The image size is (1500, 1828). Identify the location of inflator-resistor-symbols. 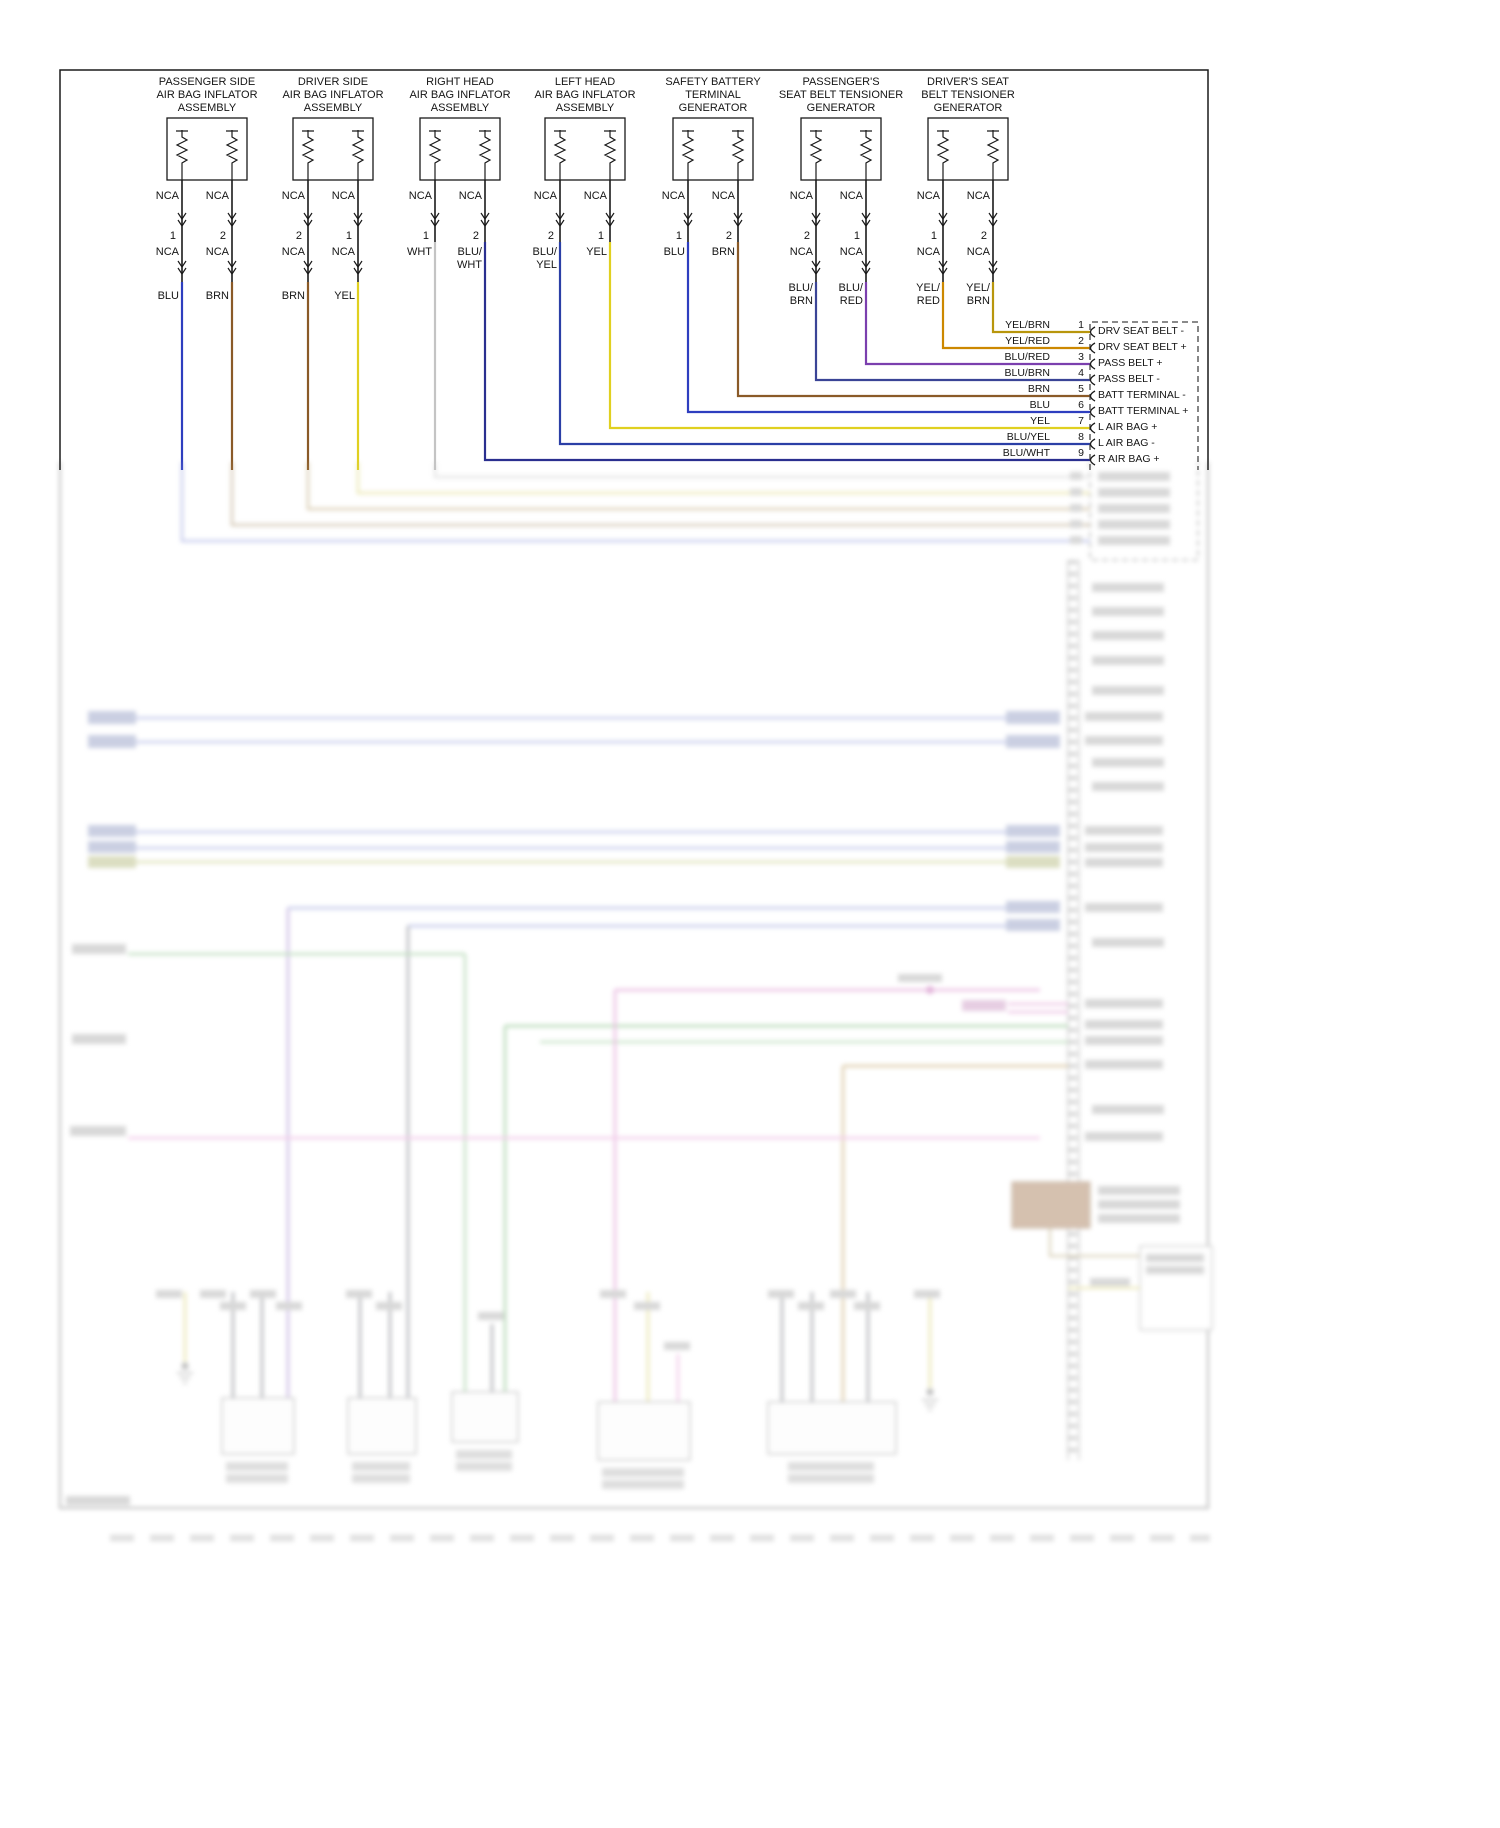
(587, 155).